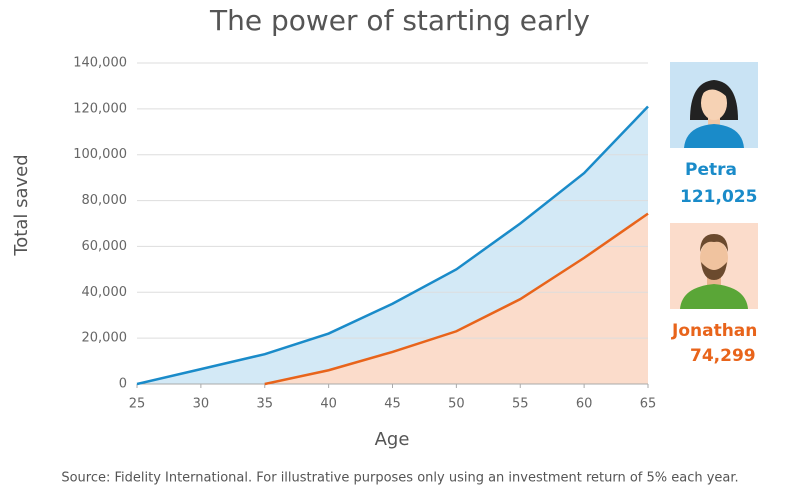 The image size is (811, 501). Describe the element at coordinates (392, 404) in the screenshot. I see `x-tick-label: 45` at that location.